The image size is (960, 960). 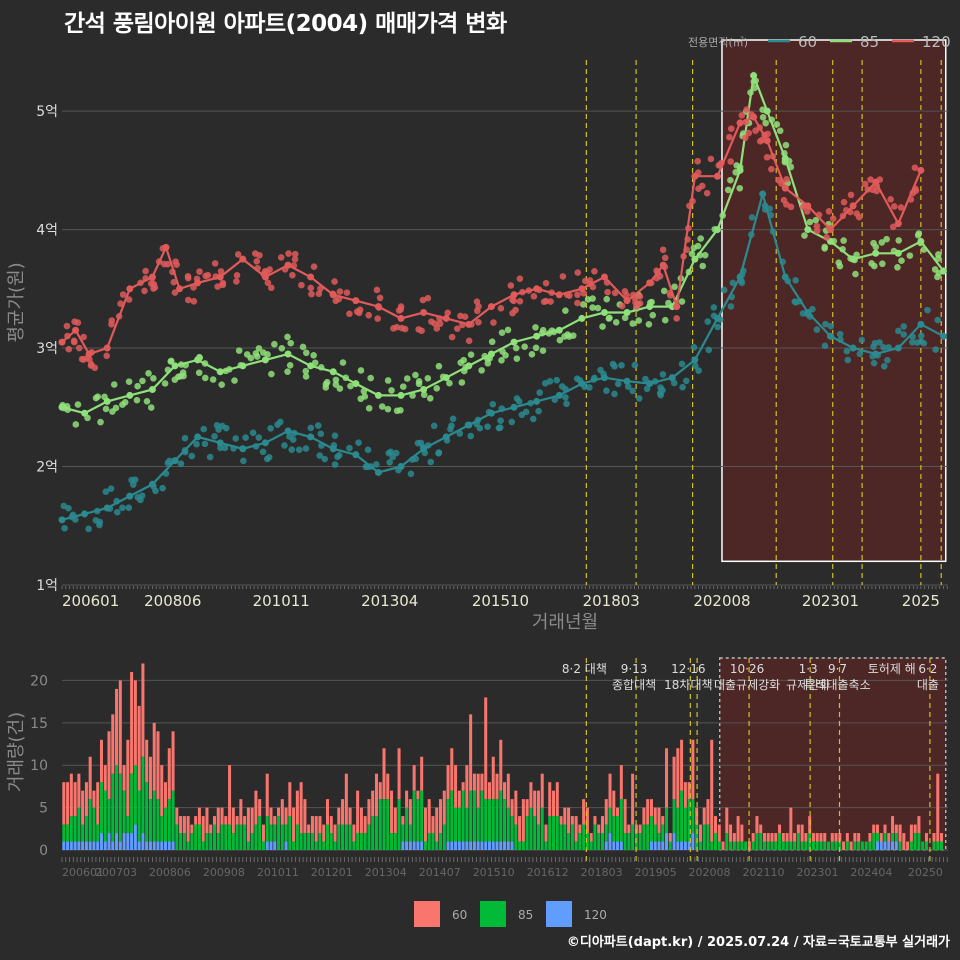 What do you see at coordinates (688, 669) in the screenshot?
I see `policy-annotation: 12·16` at bounding box center [688, 669].